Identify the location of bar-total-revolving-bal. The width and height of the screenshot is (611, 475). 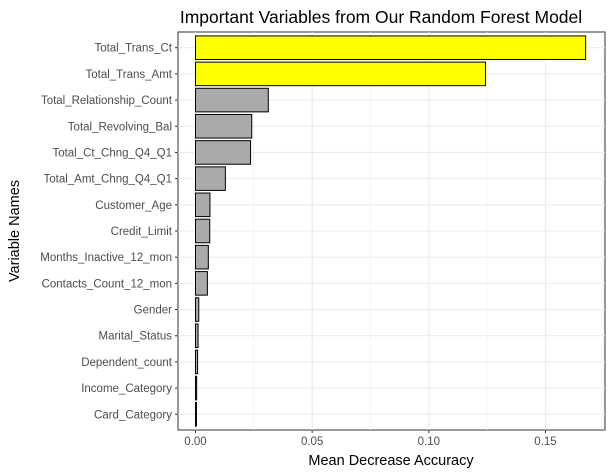
(224, 126).